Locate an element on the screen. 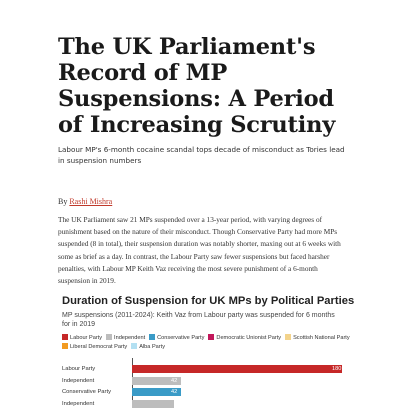  legend-item: Liberal Democrat Party is located at coordinates (94, 347).